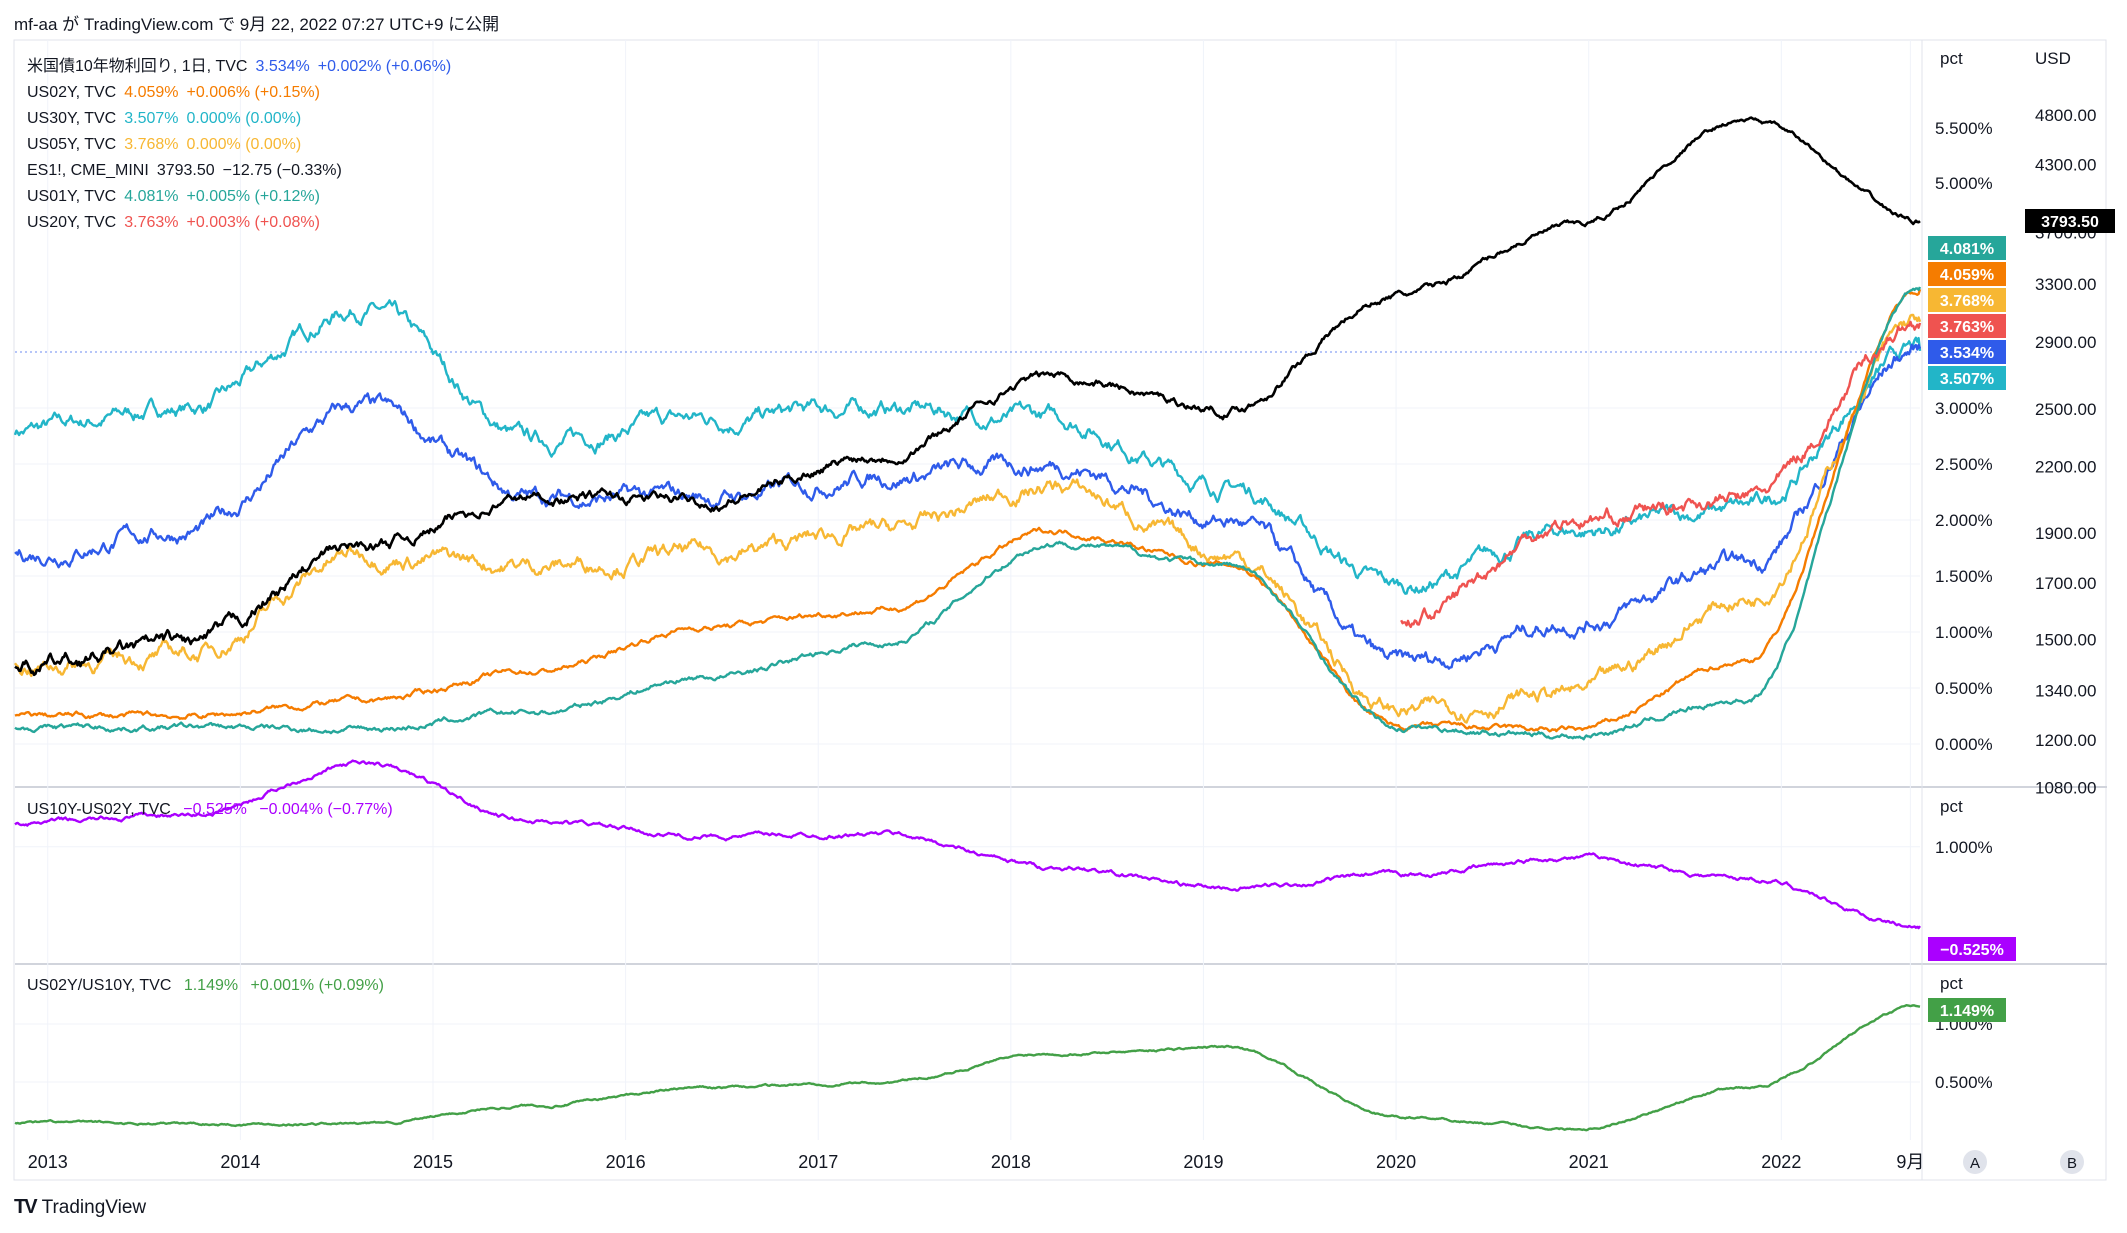  Describe the element at coordinates (72, 222) in the screenshot. I see `legend-name: US20Y, TVC` at that location.